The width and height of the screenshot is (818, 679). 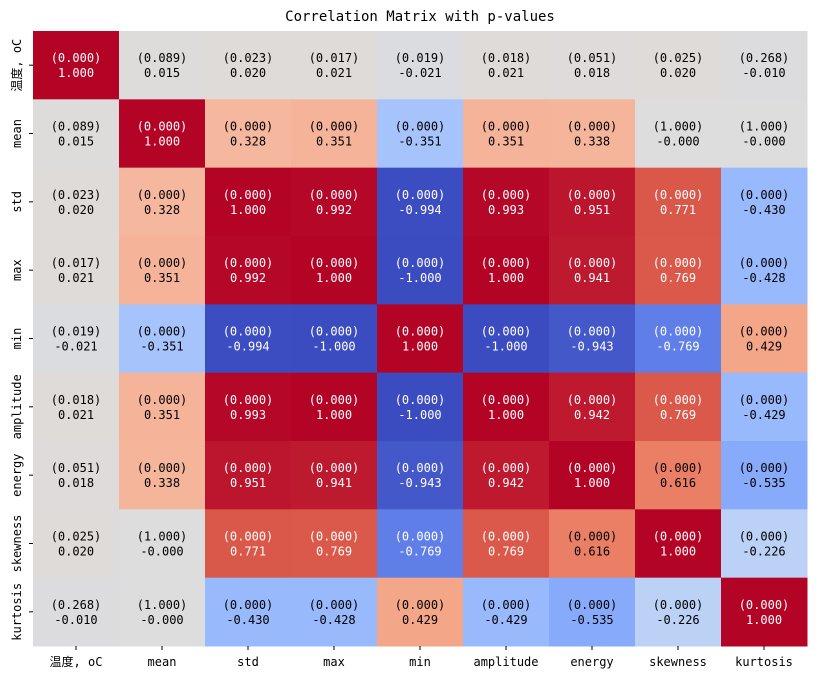 I want to click on chart-title: Correlation Matrix with p-values, so click(x=420, y=17).